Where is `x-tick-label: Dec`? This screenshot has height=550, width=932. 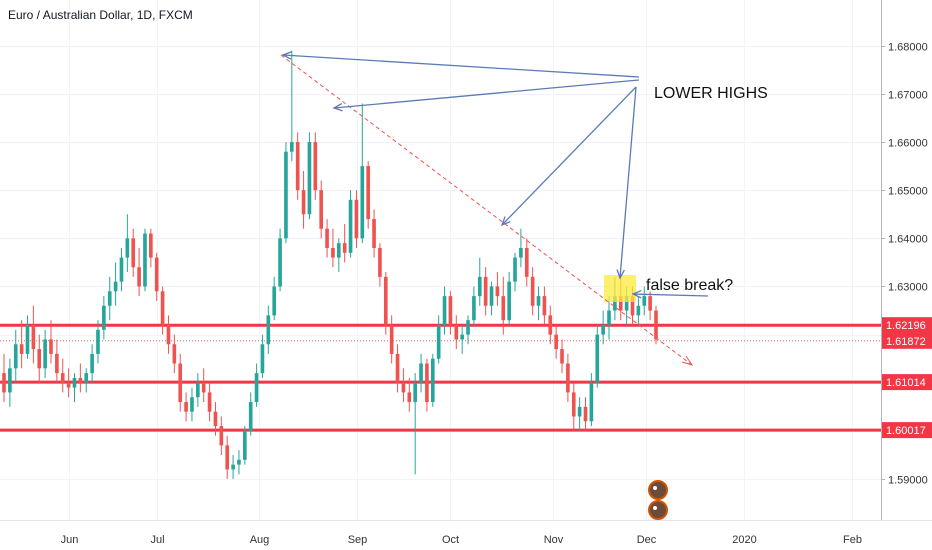
x-tick-label: Dec is located at coordinates (647, 540).